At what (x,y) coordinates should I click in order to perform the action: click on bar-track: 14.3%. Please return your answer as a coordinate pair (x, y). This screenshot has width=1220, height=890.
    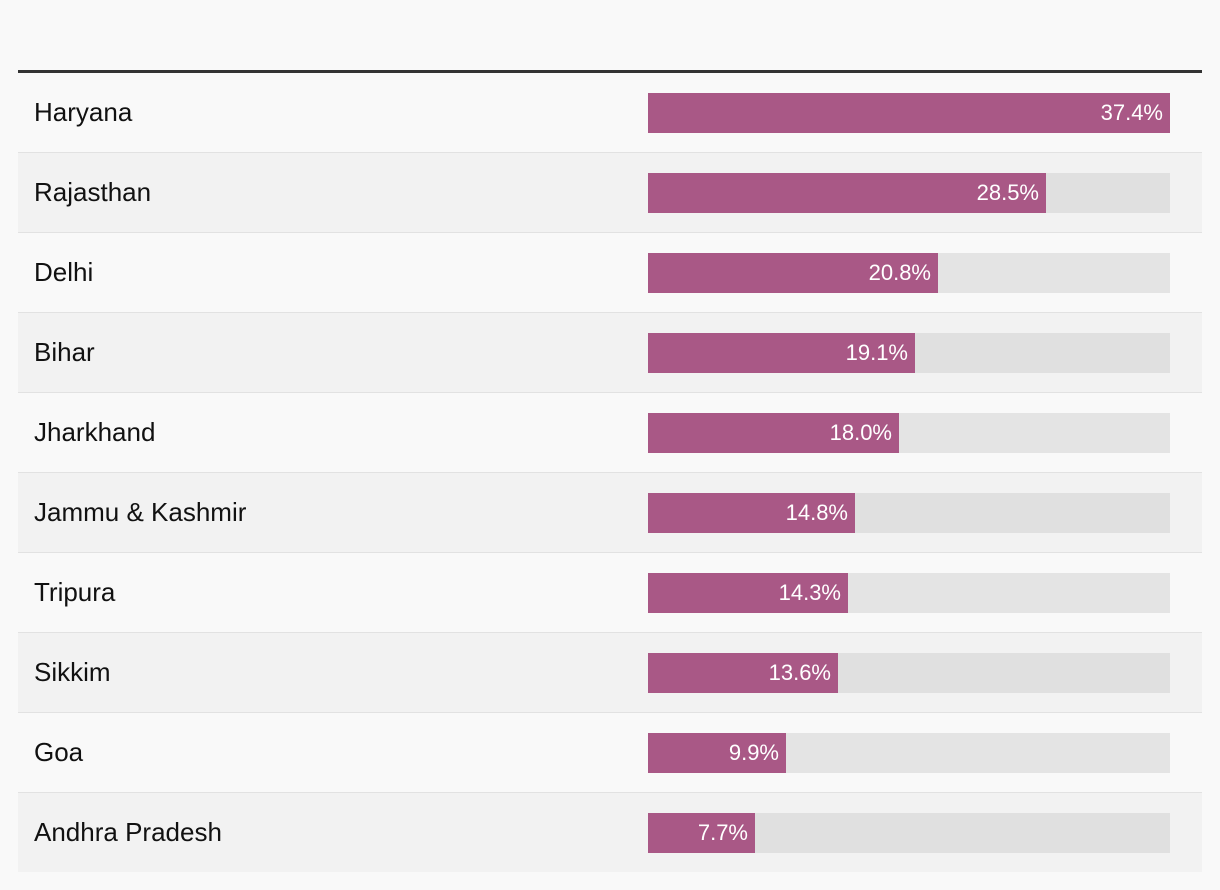
    Looking at the image, I should click on (909, 593).